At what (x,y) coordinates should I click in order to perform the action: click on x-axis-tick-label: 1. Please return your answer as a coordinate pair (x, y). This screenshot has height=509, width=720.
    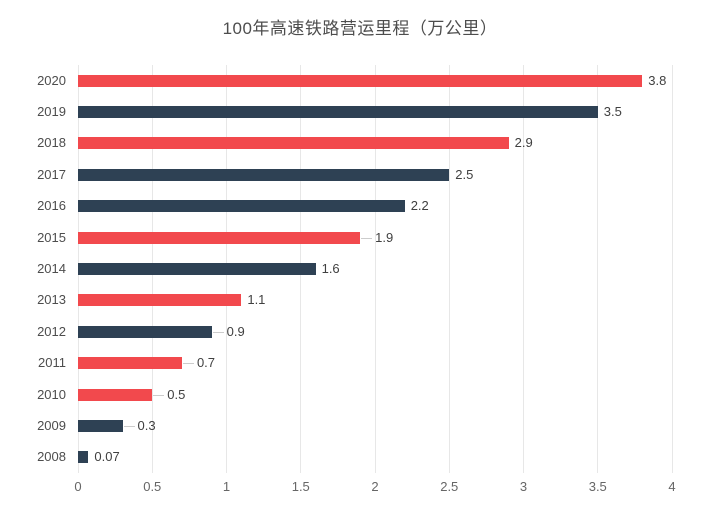
    Looking at the image, I should click on (226, 486).